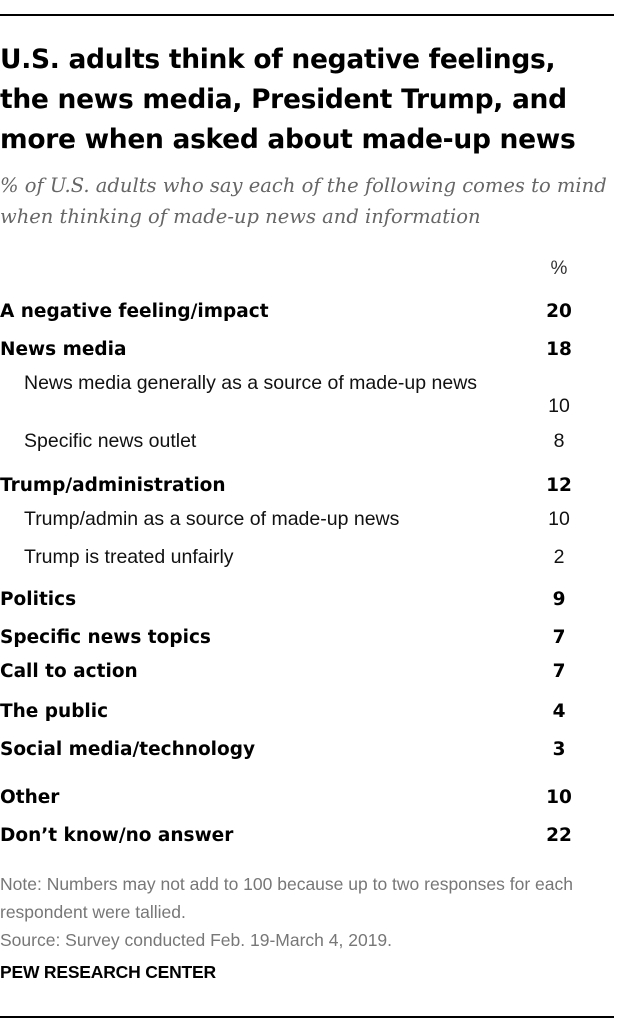 The width and height of the screenshot is (620, 1034). What do you see at coordinates (129, 557) in the screenshot?
I see `row-label: Trump is treated unfairly` at bounding box center [129, 557].